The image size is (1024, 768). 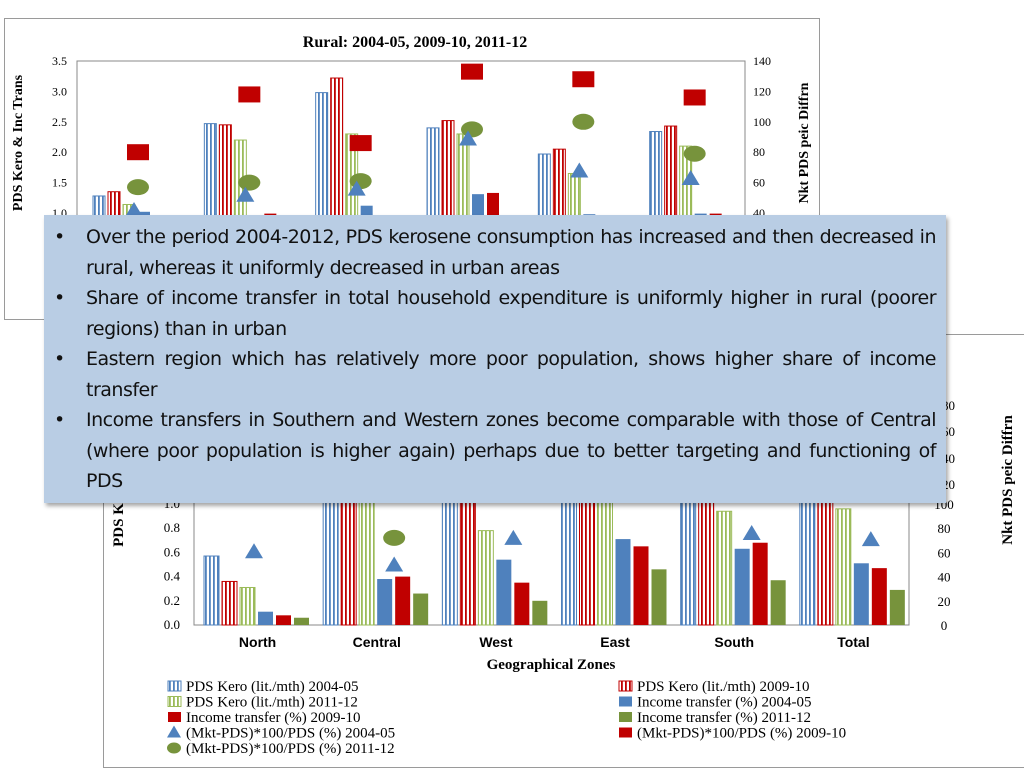 I want to click on rural-chart-title: Rural: 2004-05, 2009-10, 2011-12, so click(x=415, y=42).